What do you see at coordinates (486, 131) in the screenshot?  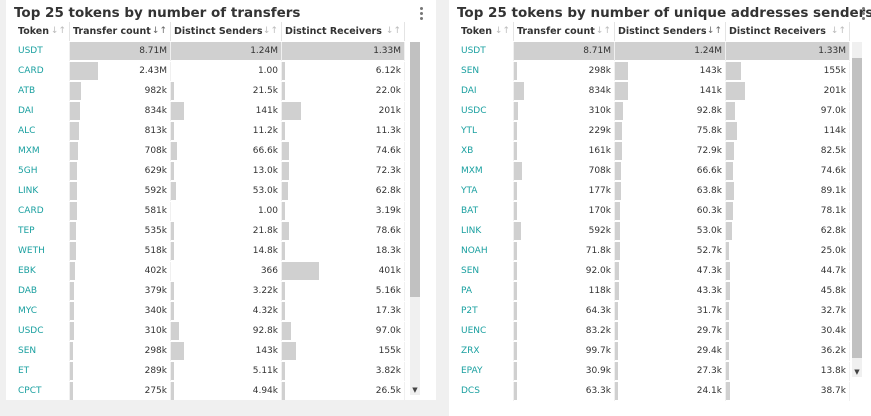 I see `token-link: YTL` at bounding box center [486, 131].